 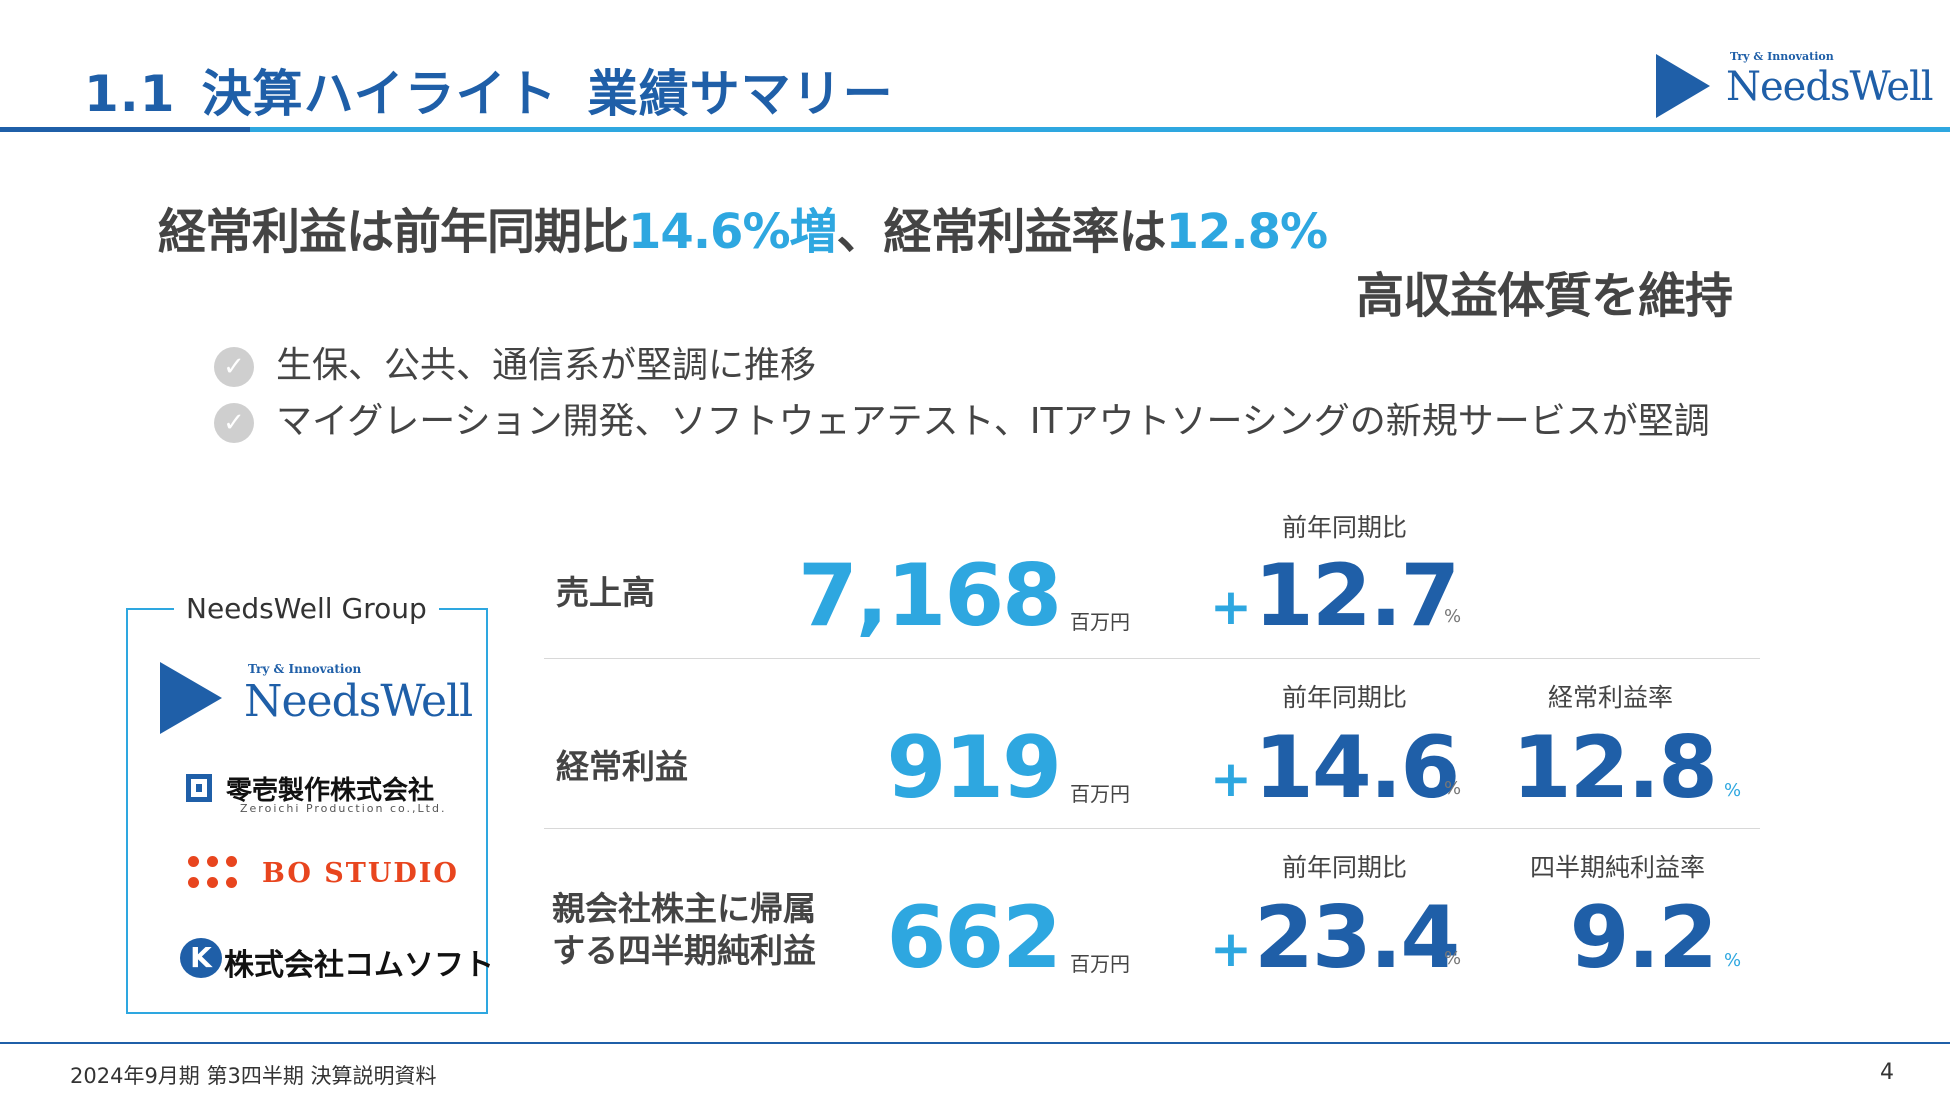 What do you see at coordinates (1830, 87) in the screenshot?
I see `logo-brand: NeedsWell` at bounding box center [1830, 87].